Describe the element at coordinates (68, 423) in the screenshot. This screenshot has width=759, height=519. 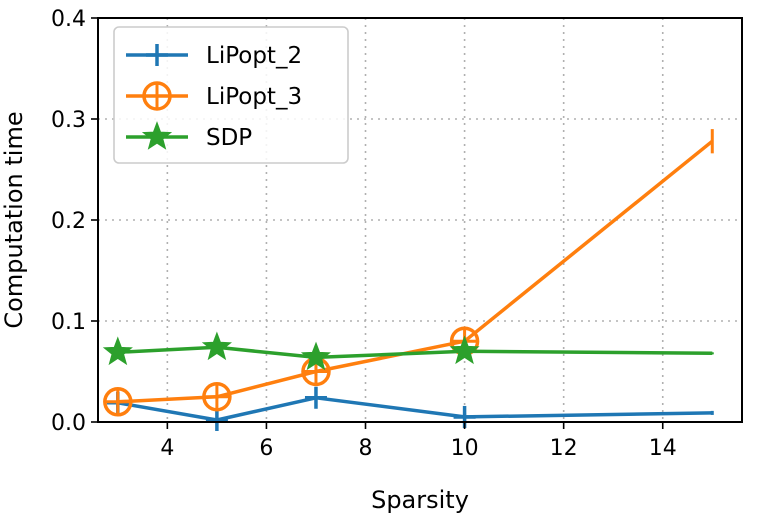
I see `y-tick-label: 0.0` at that location.